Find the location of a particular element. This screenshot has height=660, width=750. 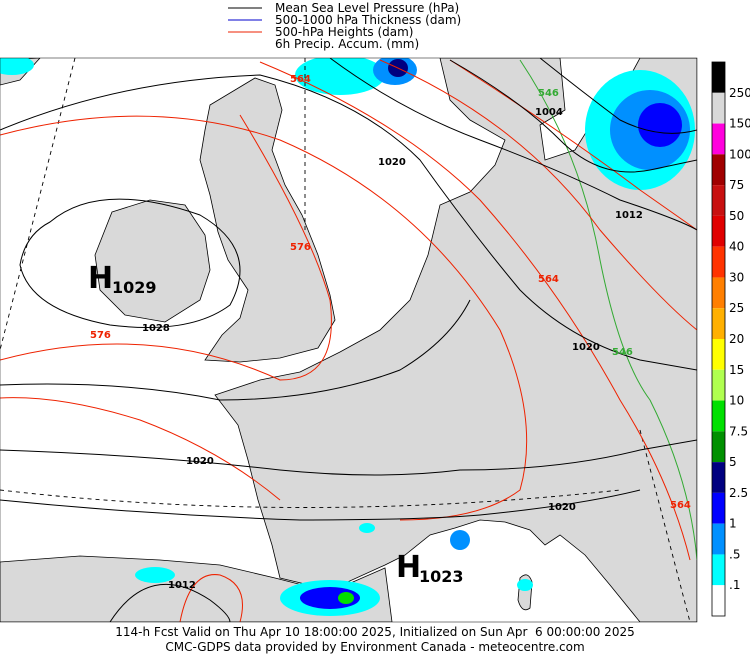

colorbar-label: 250 is located at coordinates (739, 93).